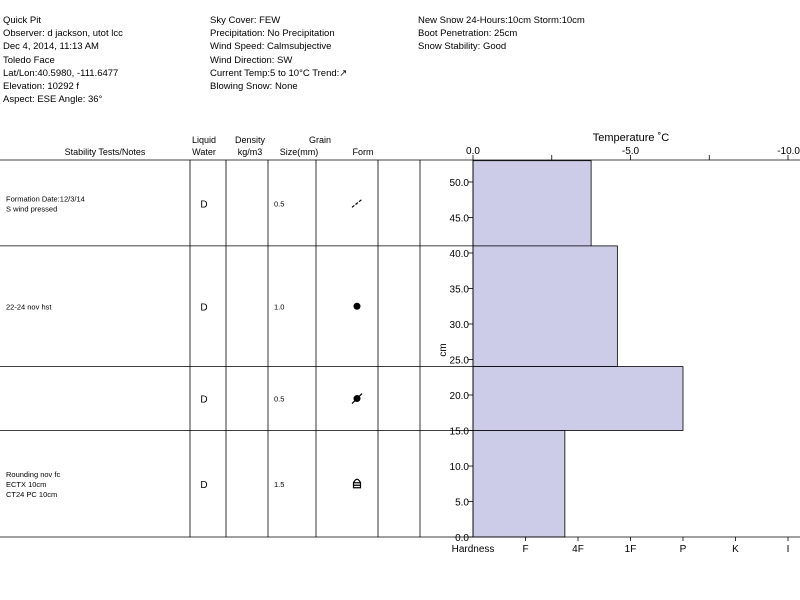  Describe the element at coordinates (184, 203) in the screenshot. I see `table-row: Formation Date:12/3/14S wind pressed D 0.5` at that location.